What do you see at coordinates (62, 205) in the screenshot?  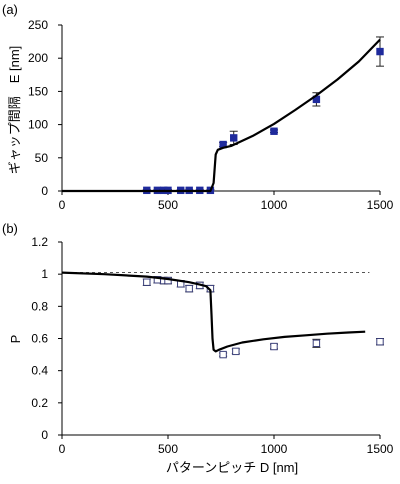 I see `panel-a-x-tick-label: 0` at bounding box center [62, 205].